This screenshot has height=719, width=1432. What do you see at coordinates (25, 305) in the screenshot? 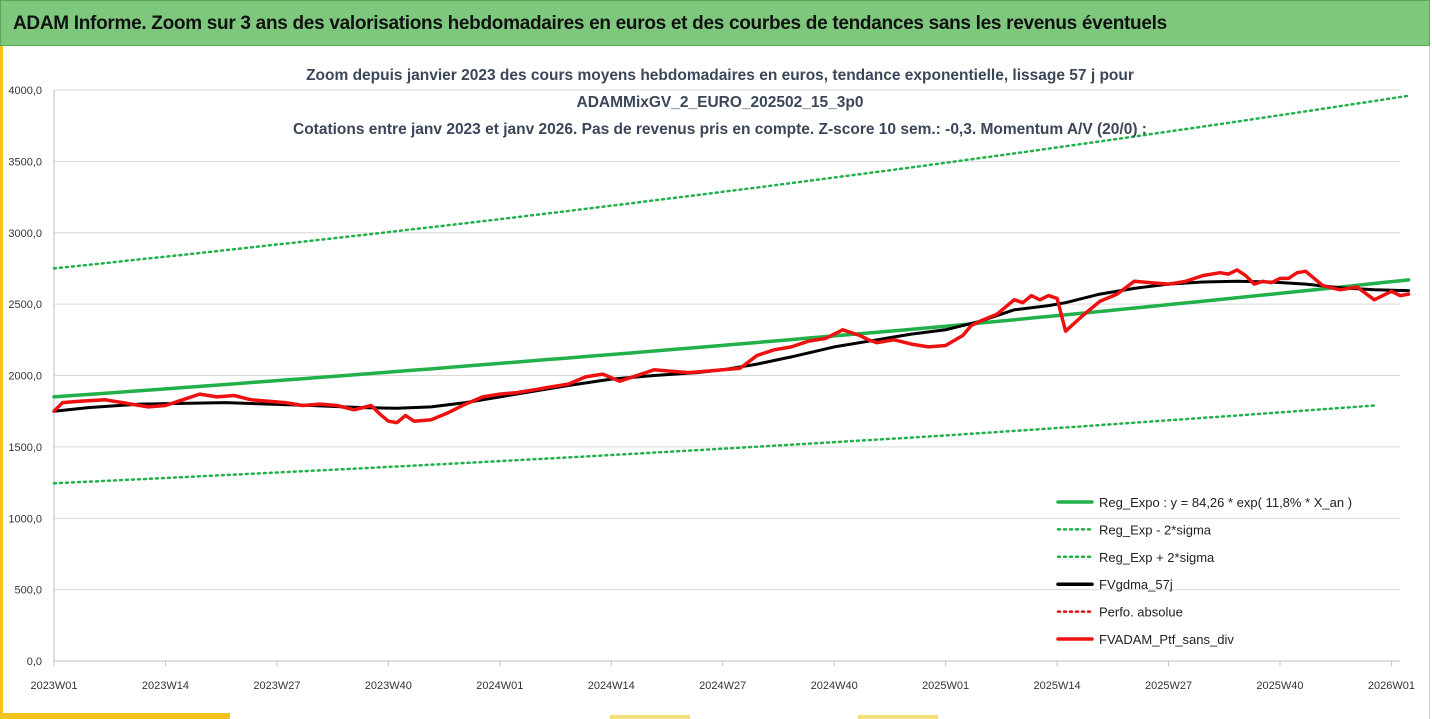
I see `y-tick-label: 2500,0` at bounding box center [25, 305].